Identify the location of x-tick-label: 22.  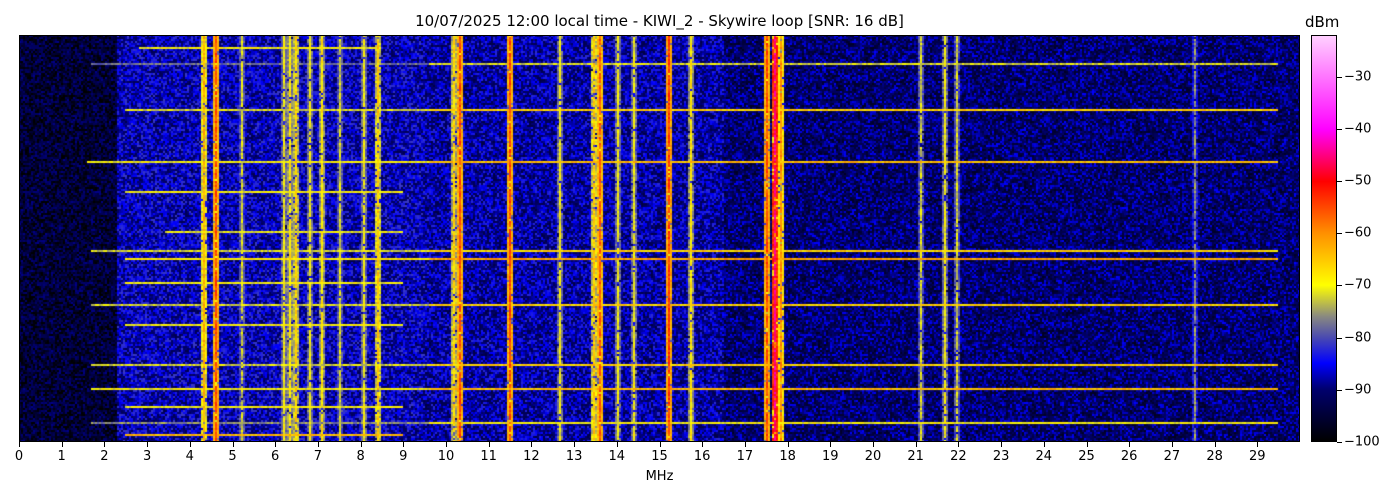
(958, 456).